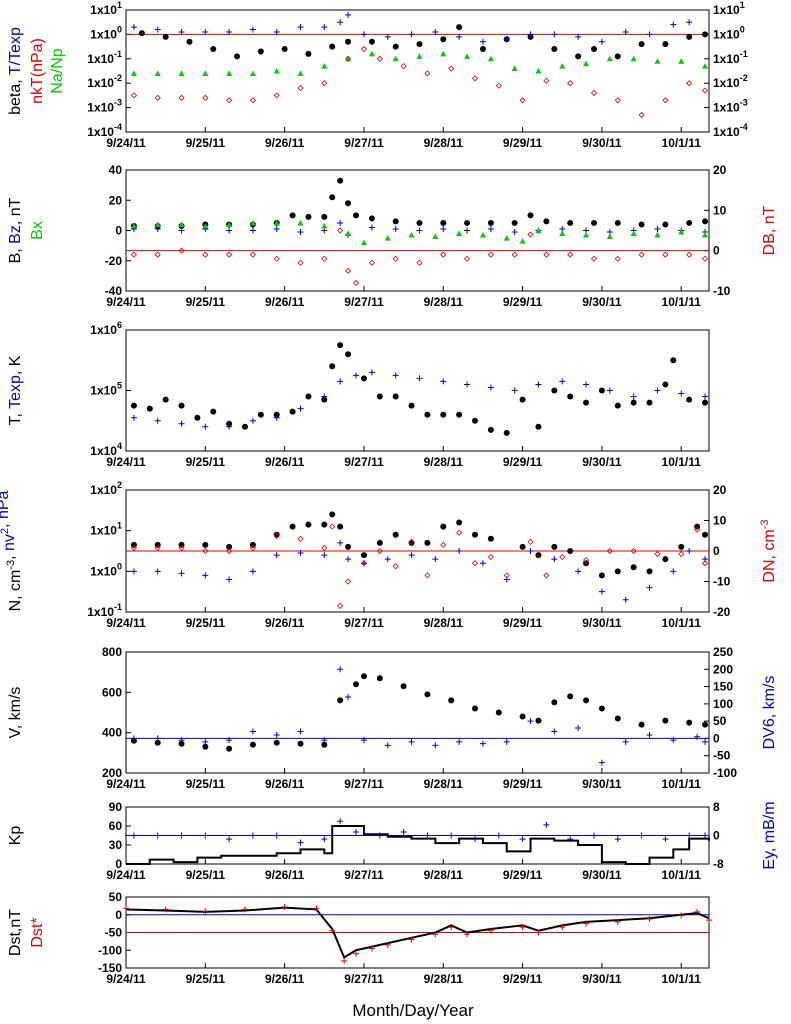  What do you see at coordinates (523, 302) in the screenshot?
I see `x-tick-label: 9/29/11` at bounding box center [523, 302].